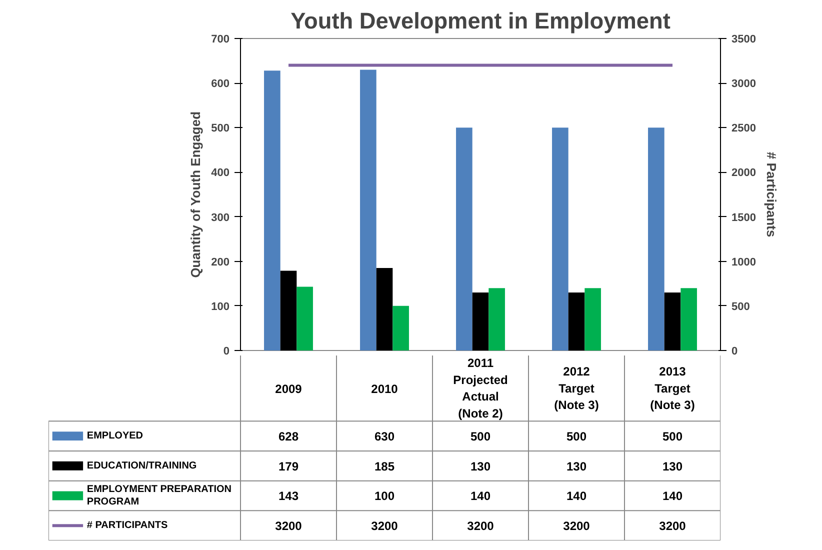 Image resolution: width=822 pixels, height=550 pixels. What do you see at coordinates (141, 466) in the screenshot?
I see `legend-label: EDUCATION/TRAINING` at bounding box center [141, 466].